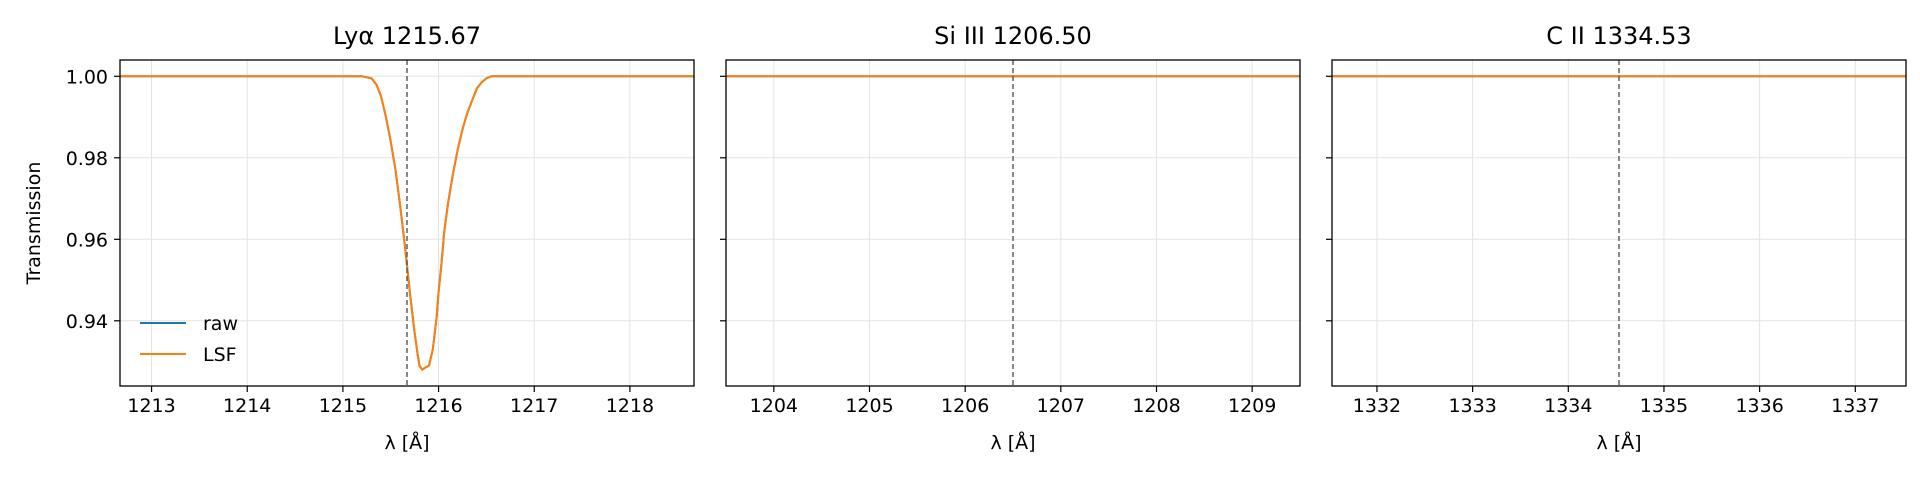  I want to click on x-tick-label: 1336, so click(1759, 406).